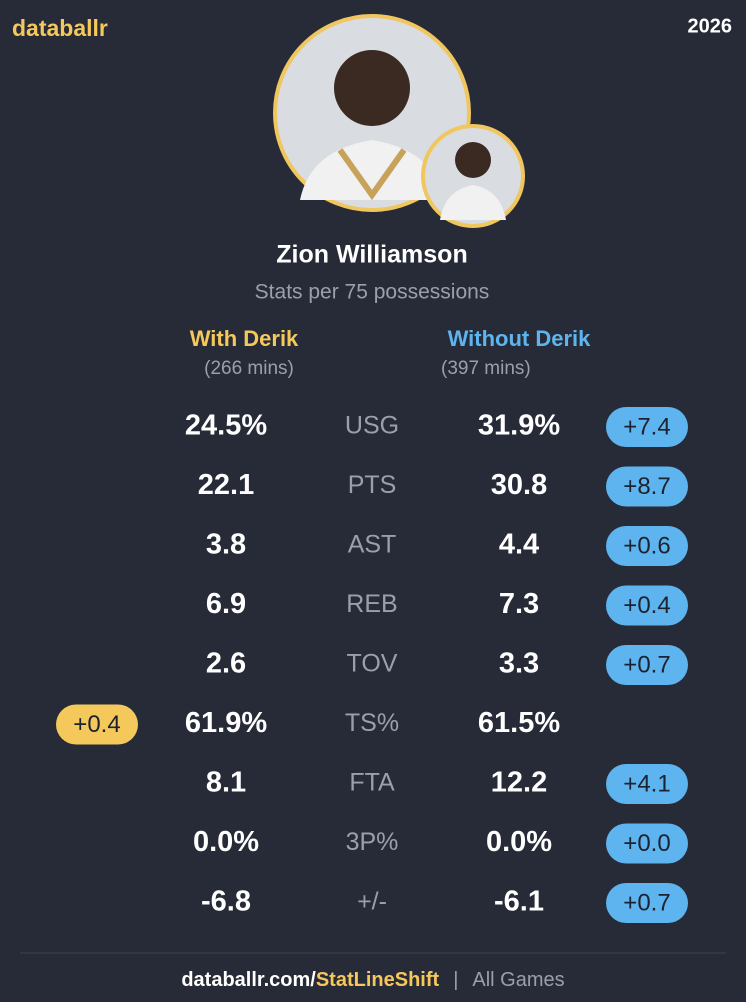 The width and height of the screenshot is (746, 1002). I want to click on footer: databallr.com/StatLineShift | All Games, so click(372, 980).